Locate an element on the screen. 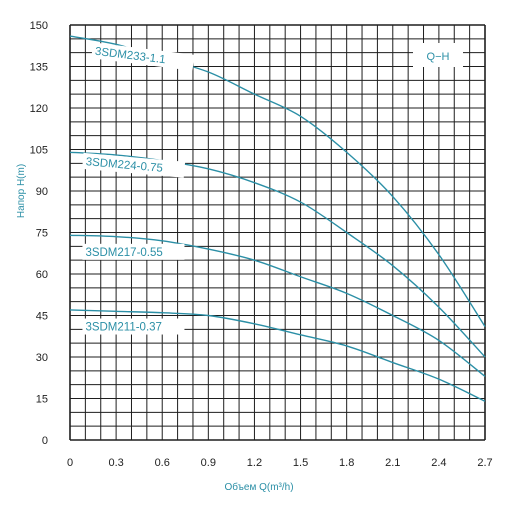 Image resolution: width=512 pixels, height=512 pixels. series-label-2: 3SDM217-0.55 is located at coordinates (133, 251).